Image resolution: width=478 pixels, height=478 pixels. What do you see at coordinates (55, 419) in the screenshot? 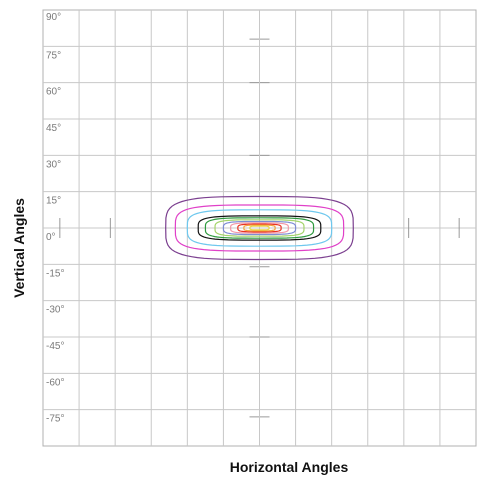
I see `y-tick-label: -75°` at bounding box center [55, 419].